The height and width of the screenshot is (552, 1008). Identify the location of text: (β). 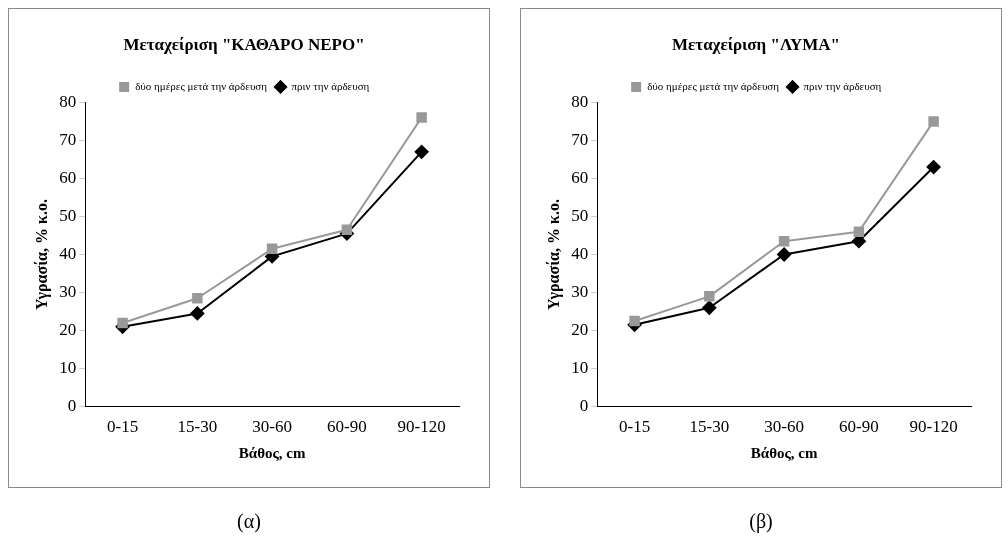
(761, 521).